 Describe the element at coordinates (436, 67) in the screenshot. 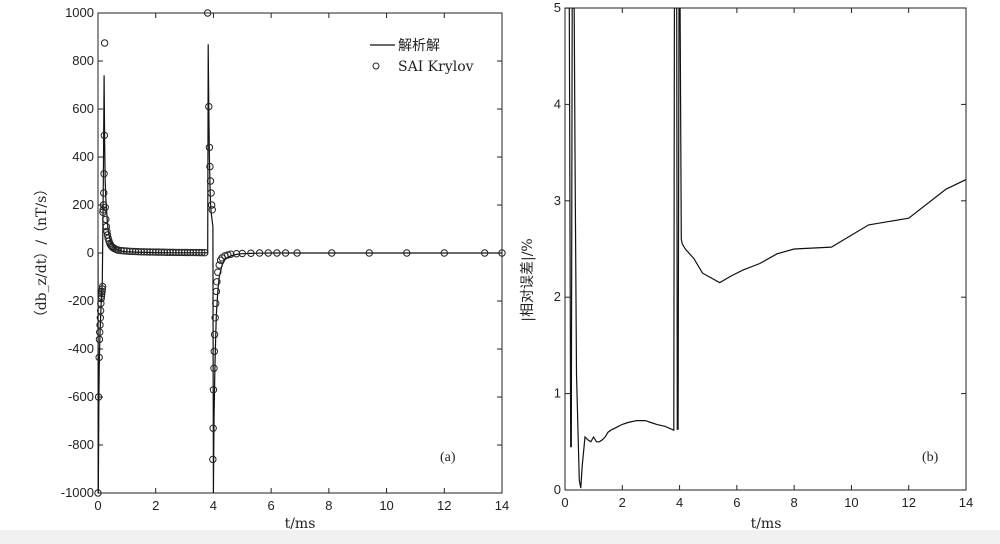

I see `legend-label-sai-krylov: SAI Krylov` at that location.